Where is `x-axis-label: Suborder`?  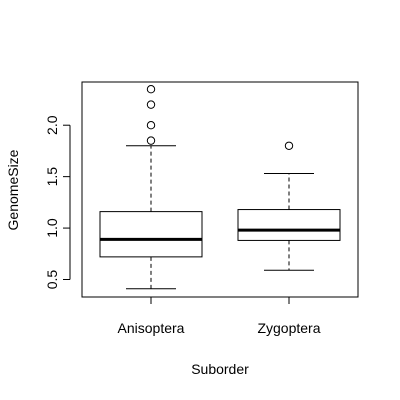
x-axis-label: Suborder is located at coordinates (220, 369).